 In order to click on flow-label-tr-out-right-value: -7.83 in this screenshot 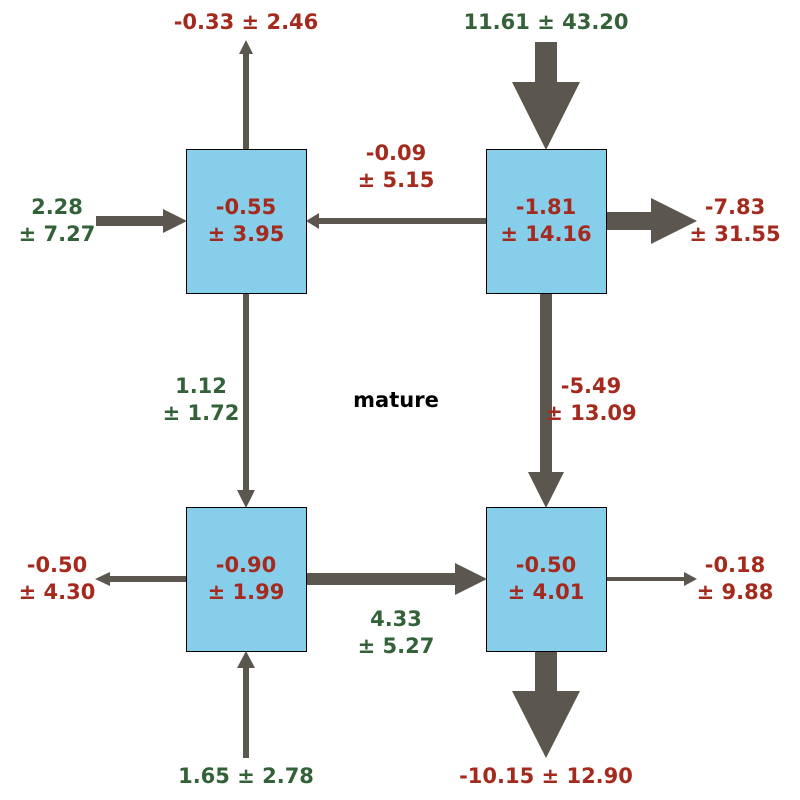, I will do `click(735, 207)`.